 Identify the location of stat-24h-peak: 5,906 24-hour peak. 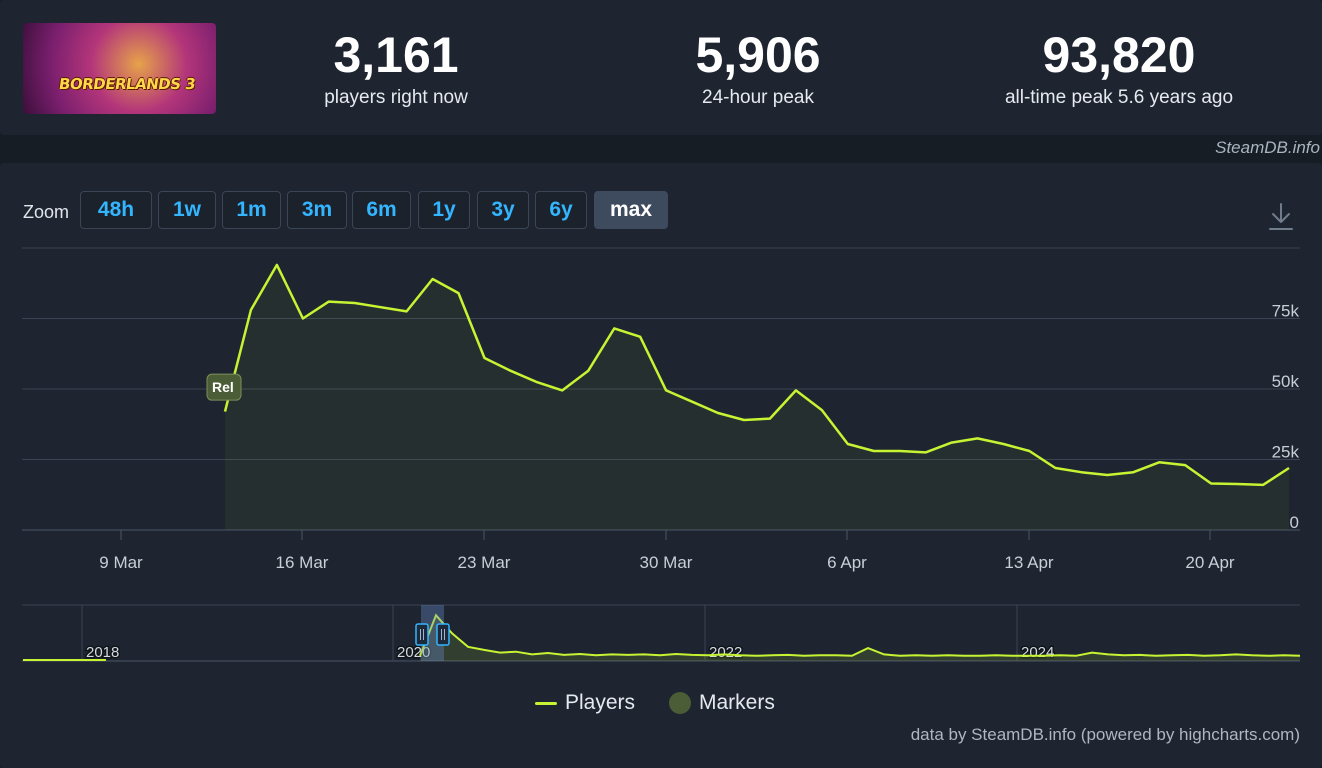
(758, 69).